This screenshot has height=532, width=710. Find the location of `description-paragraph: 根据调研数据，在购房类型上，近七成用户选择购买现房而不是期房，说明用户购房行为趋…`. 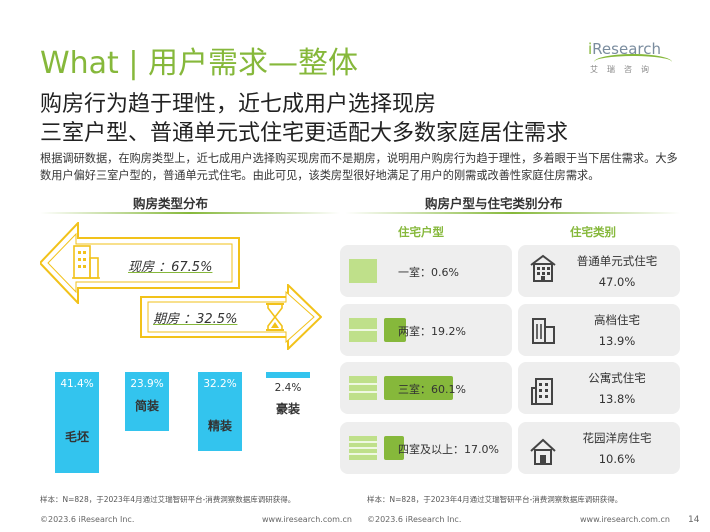

description-paragraph: 根据调研数据，在购房类型上，近七成用户选择购买现房而不是期房，说明用户购房行为趋… is located at coordinates (359, 167).